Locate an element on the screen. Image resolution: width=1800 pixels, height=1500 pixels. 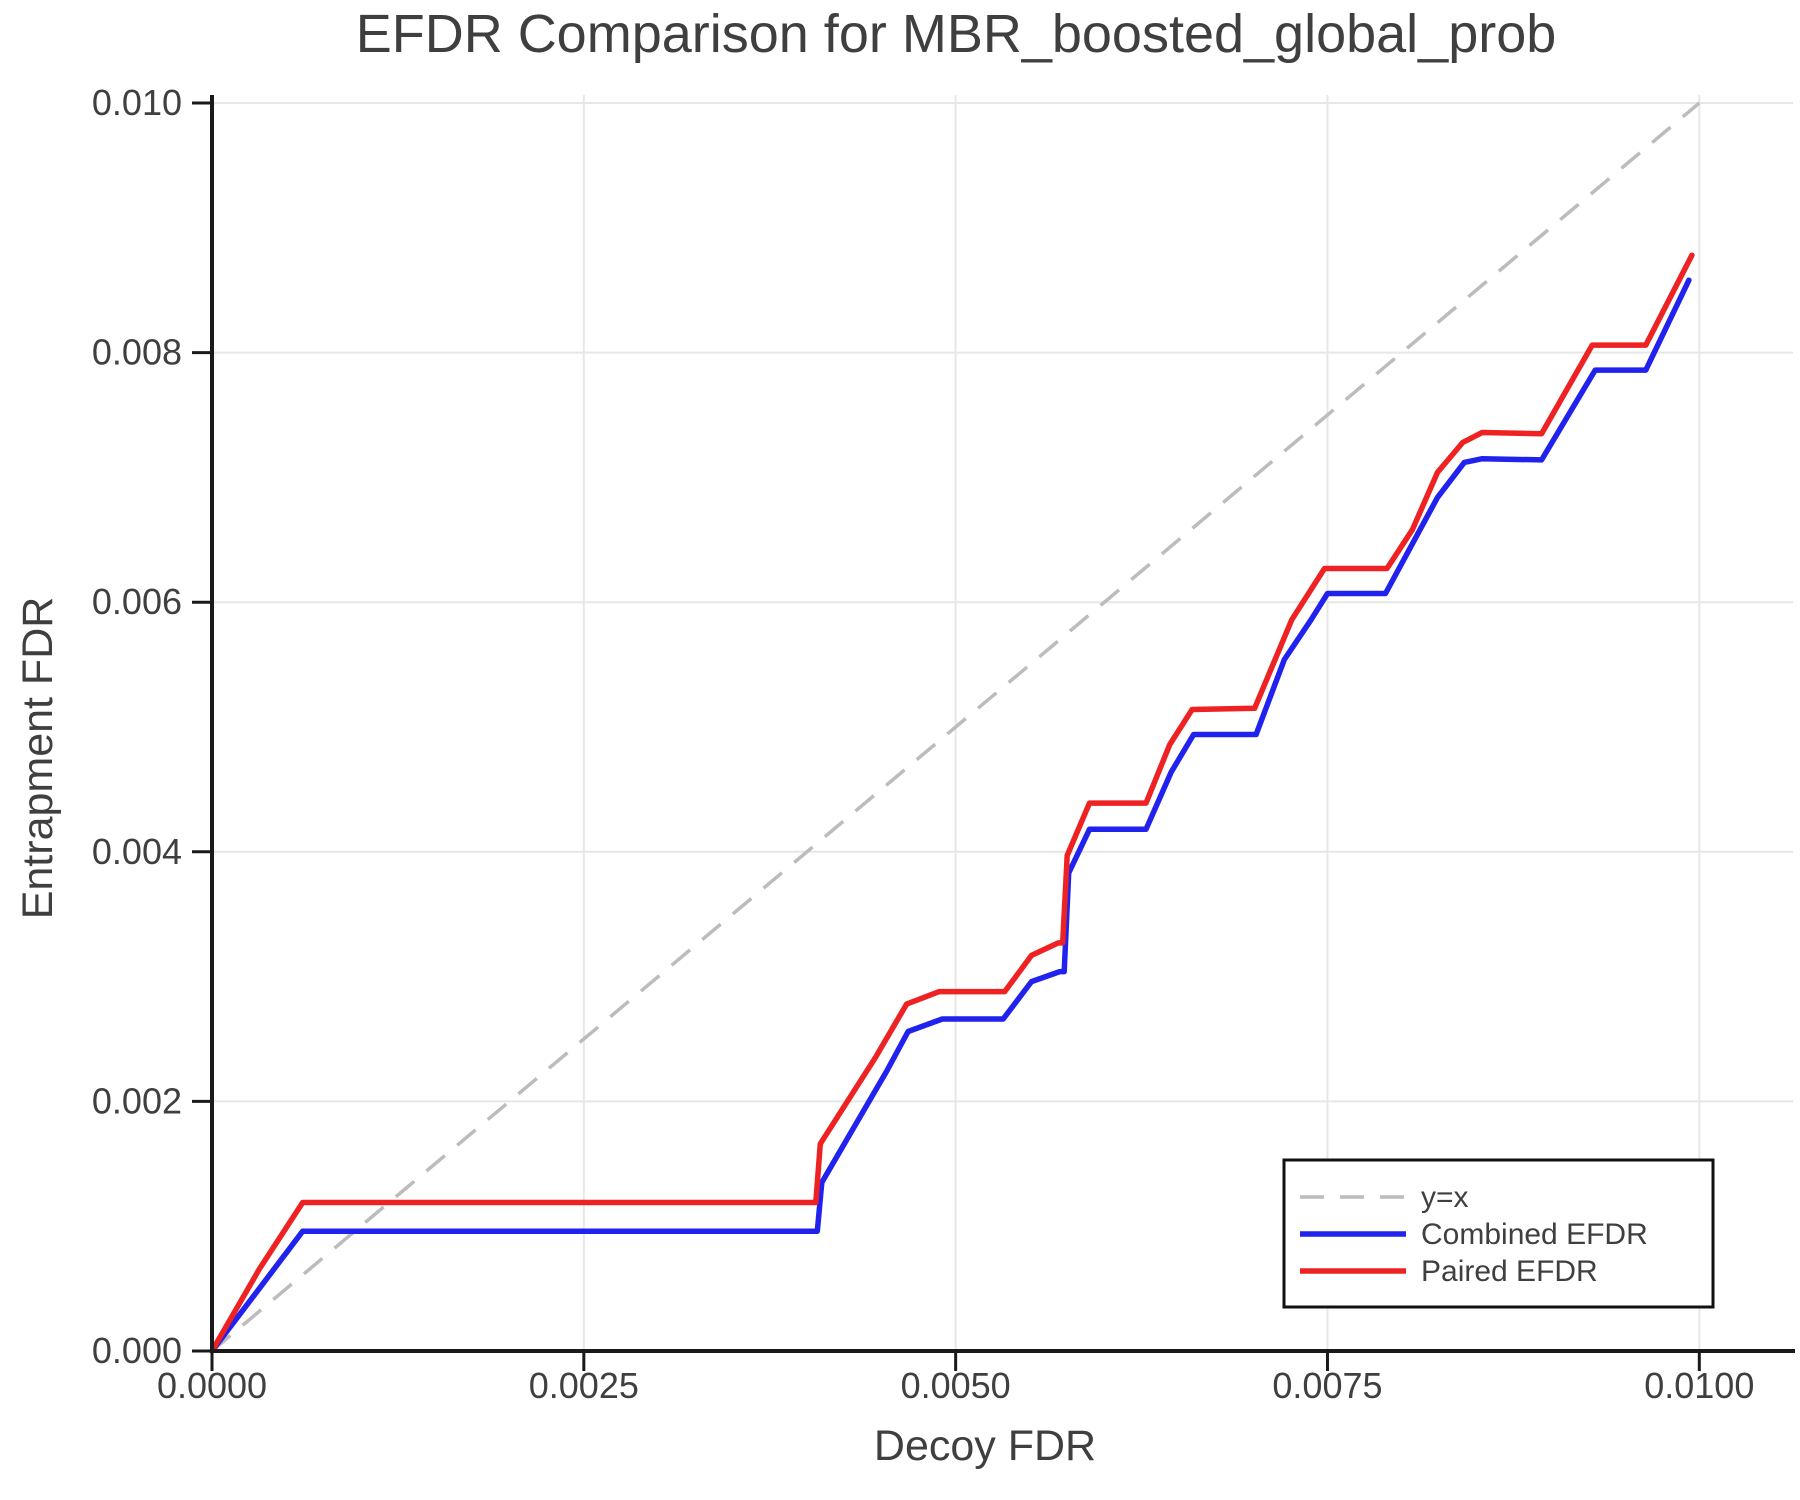
y-tick-label: 0.002 is located at coordinates (137, 1100).